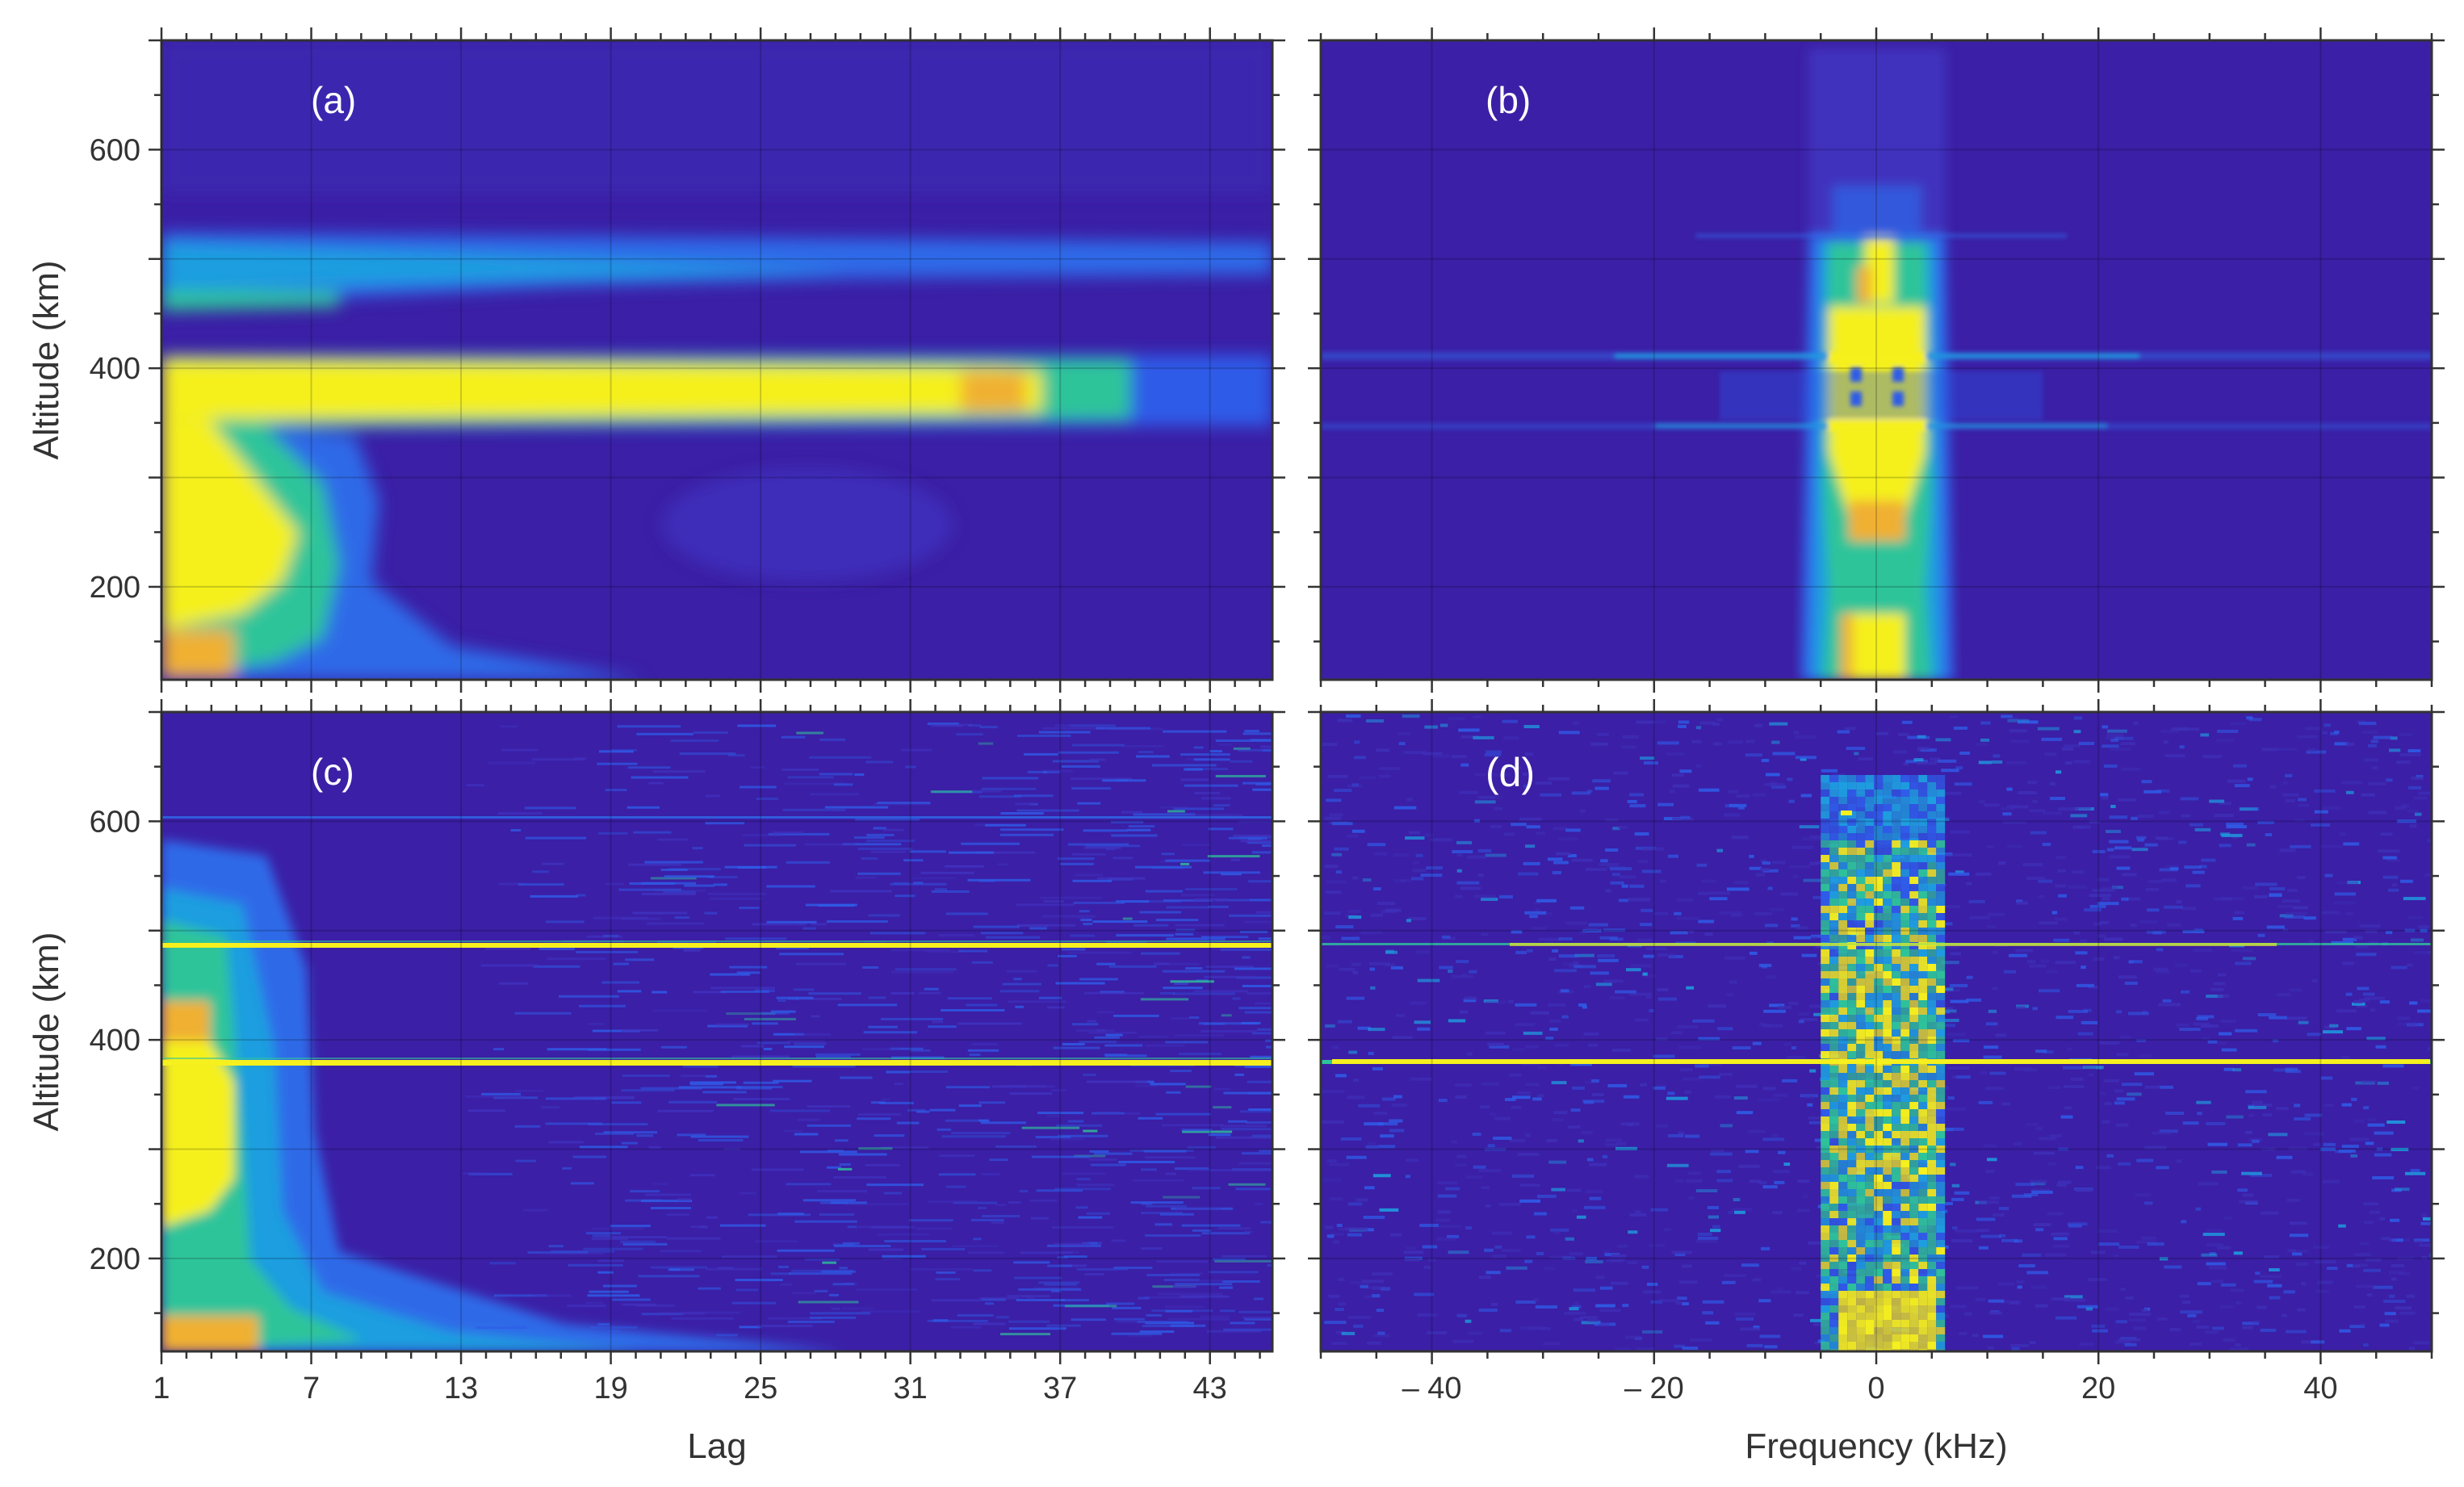  I want to click on x-tick-label: 0, so click(1875, 1389).